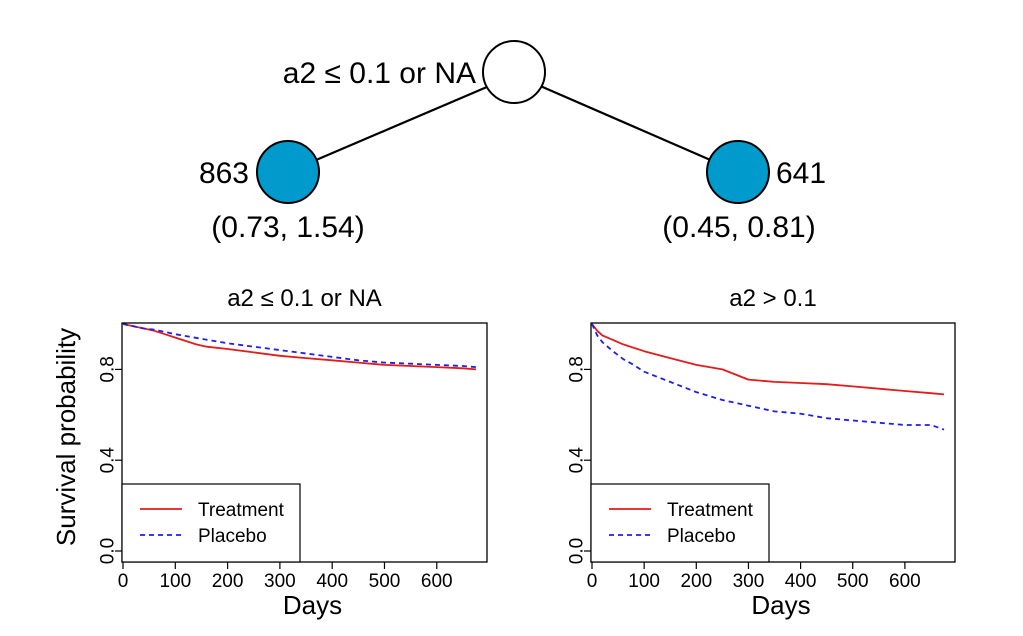  I want to click on chart-title: a2 > 0.1, so click(772, 298).